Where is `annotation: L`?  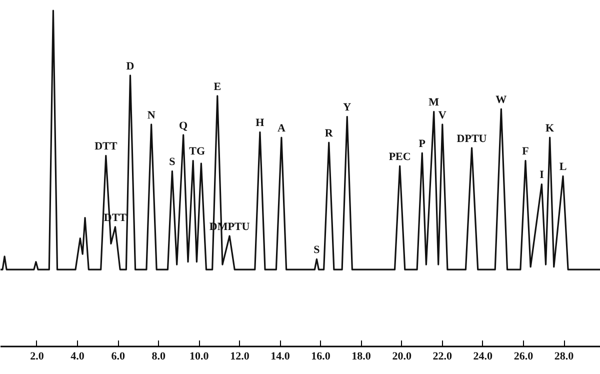 annotation: L is located at coordinates (563, 167).